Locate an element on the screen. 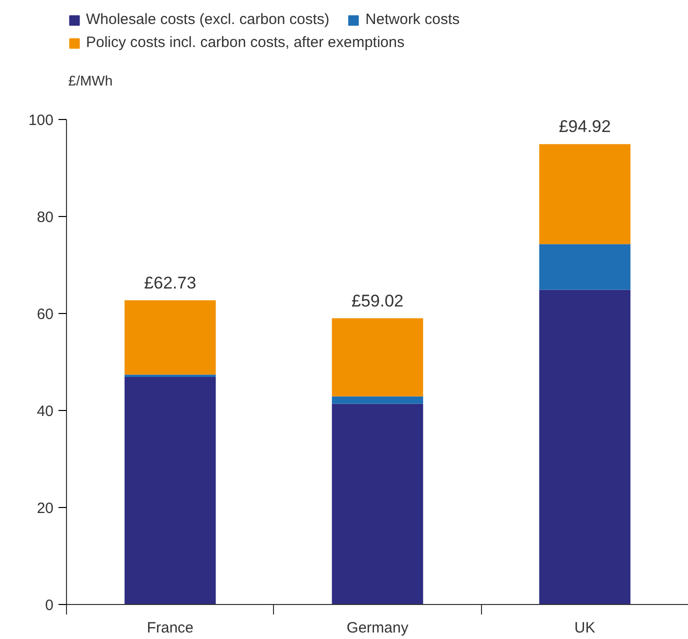  x-tick-label: France is located at coordinates (170, 628).